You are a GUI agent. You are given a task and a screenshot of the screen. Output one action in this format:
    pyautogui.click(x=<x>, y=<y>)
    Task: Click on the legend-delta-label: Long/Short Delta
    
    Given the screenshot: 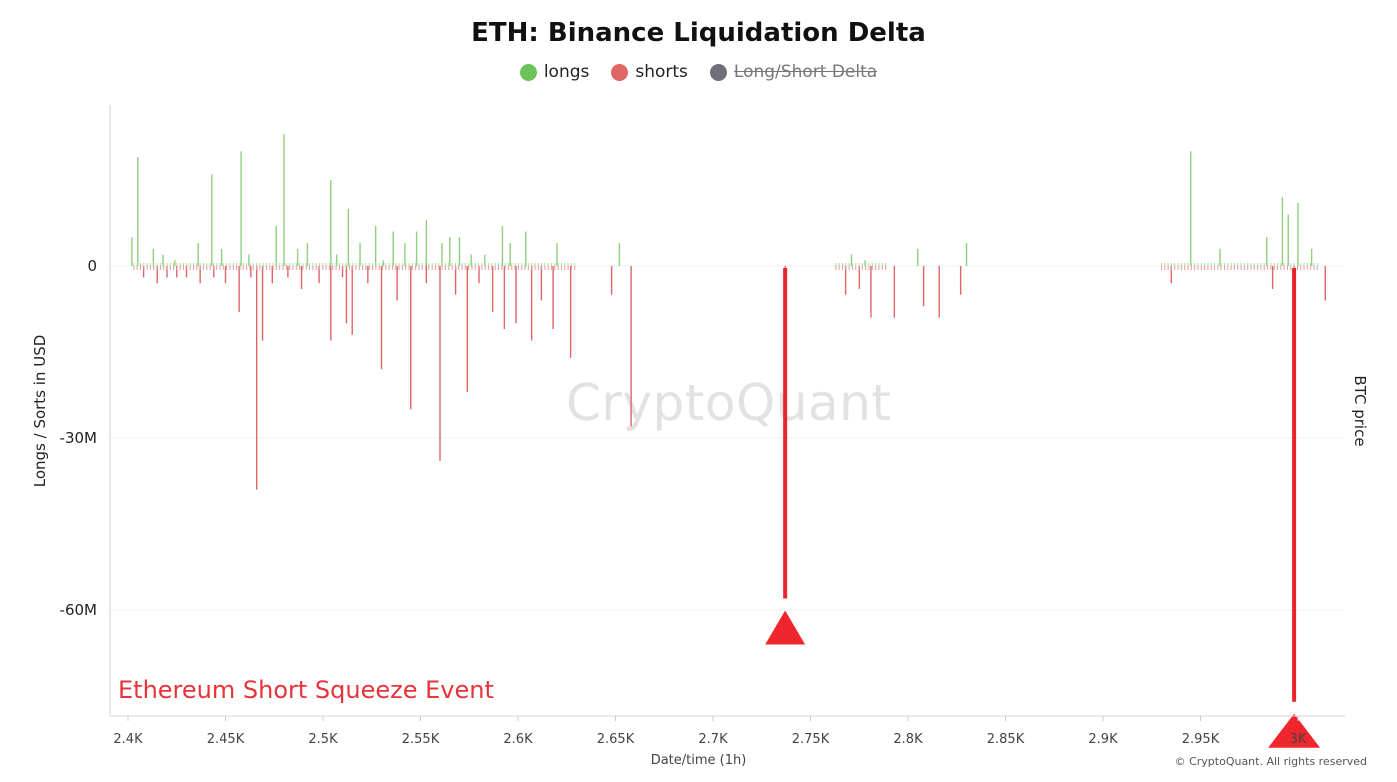 What is the action you would take?
    pyautogui.click(x=805, y=72)
    